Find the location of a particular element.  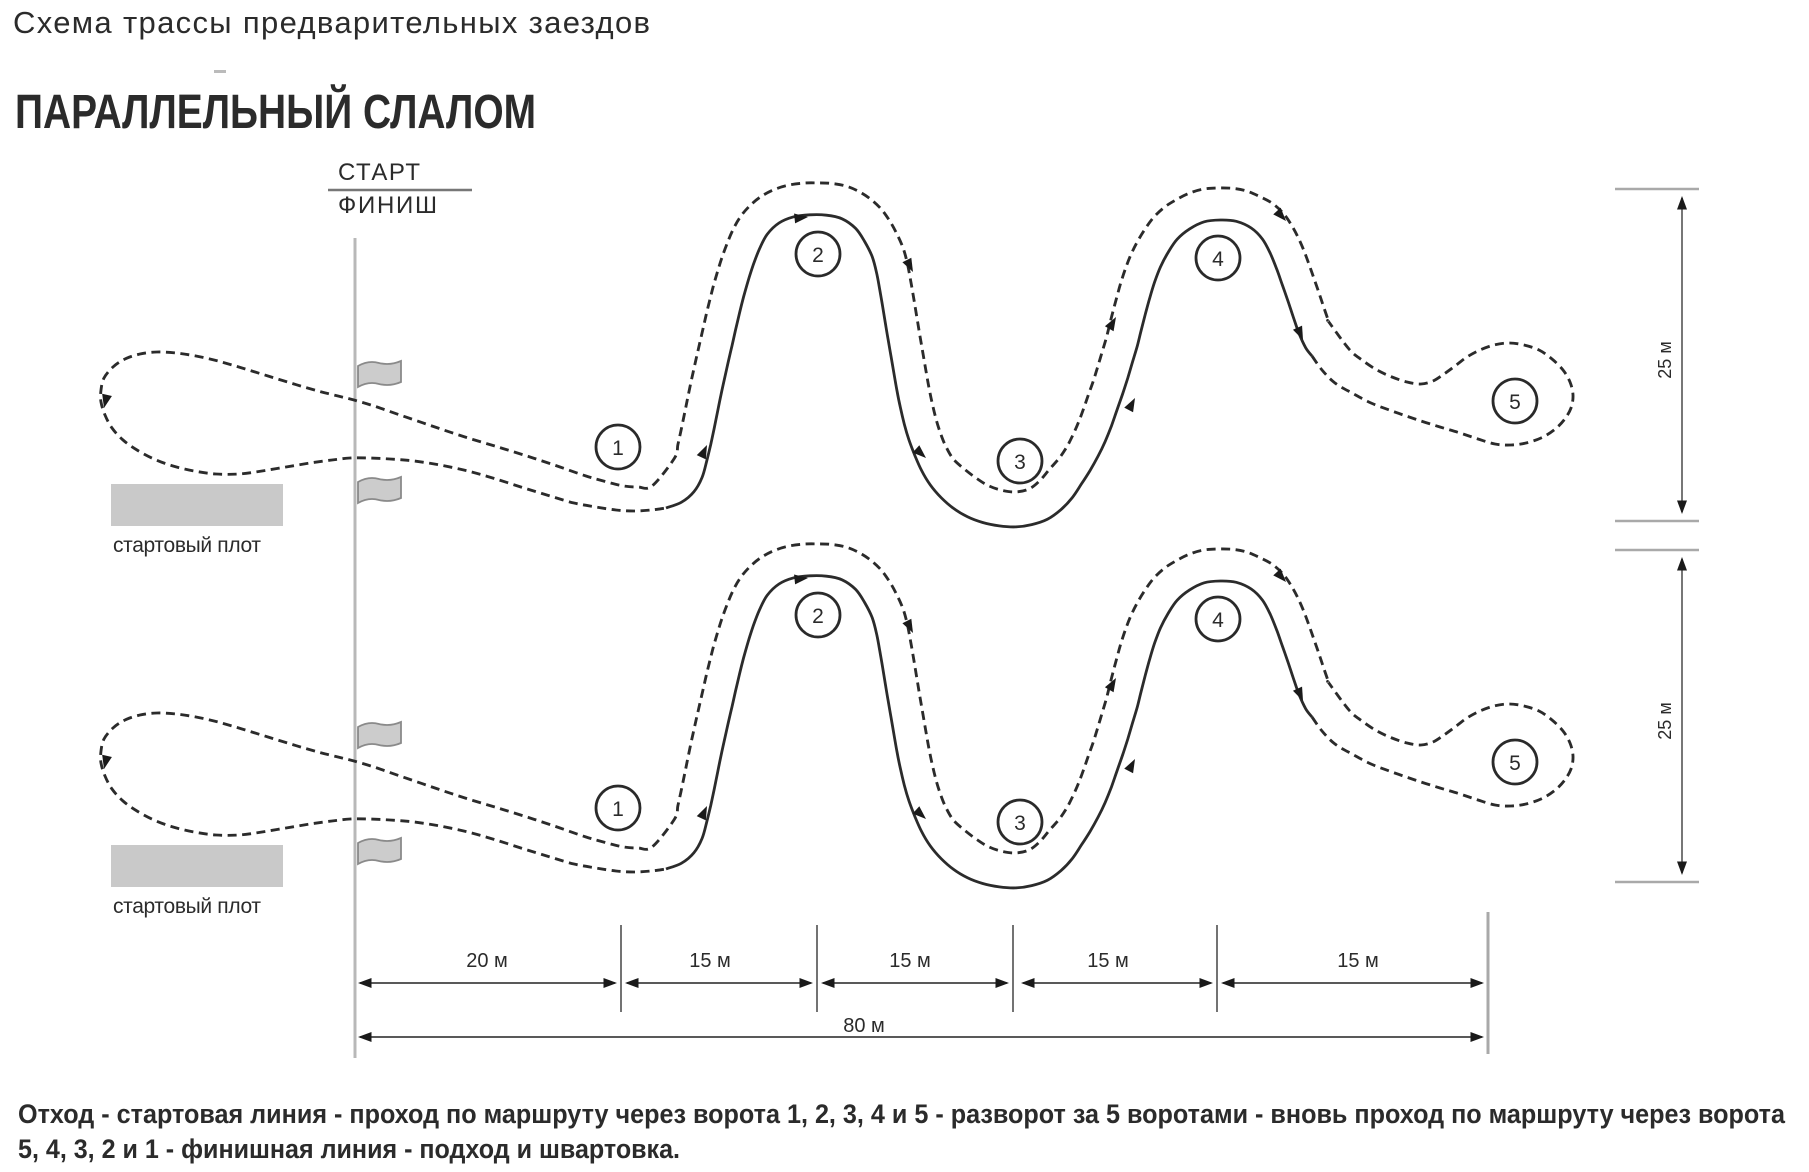

svg-text: 20 м is located at coordinates (487, 961).